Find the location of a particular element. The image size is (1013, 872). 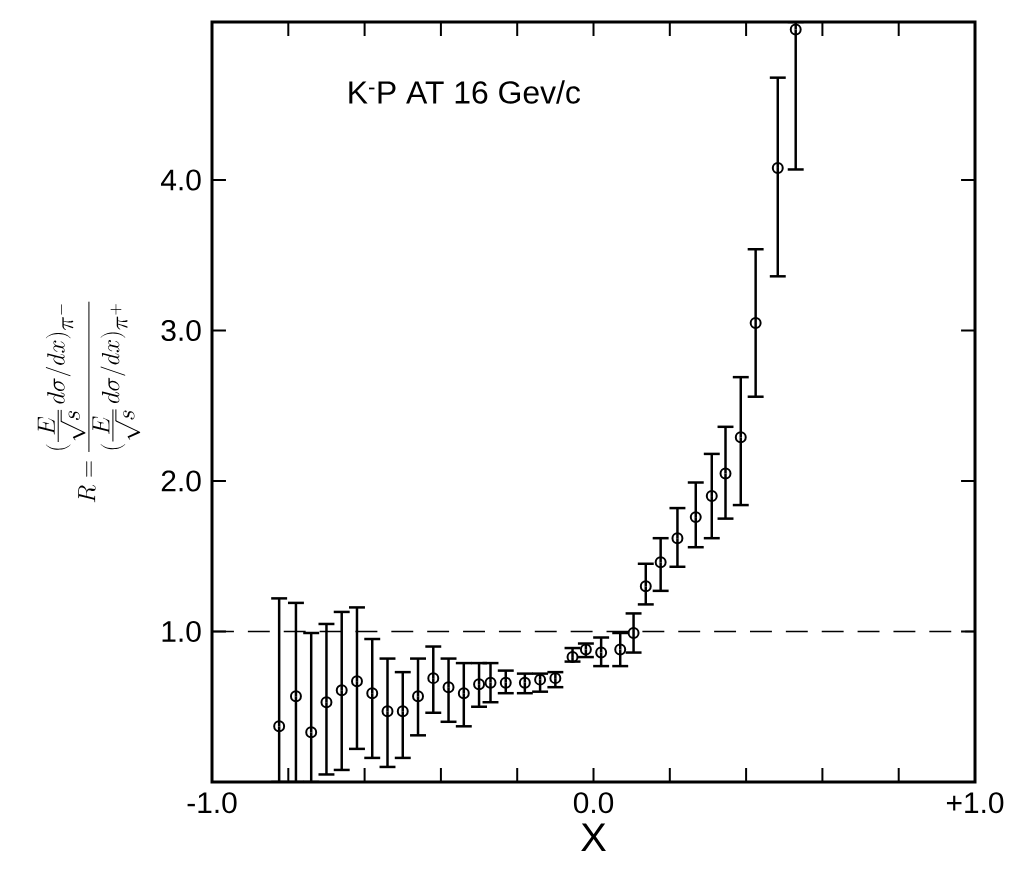

y-tick-label: 4.0 is located at coordinates (180, 180).